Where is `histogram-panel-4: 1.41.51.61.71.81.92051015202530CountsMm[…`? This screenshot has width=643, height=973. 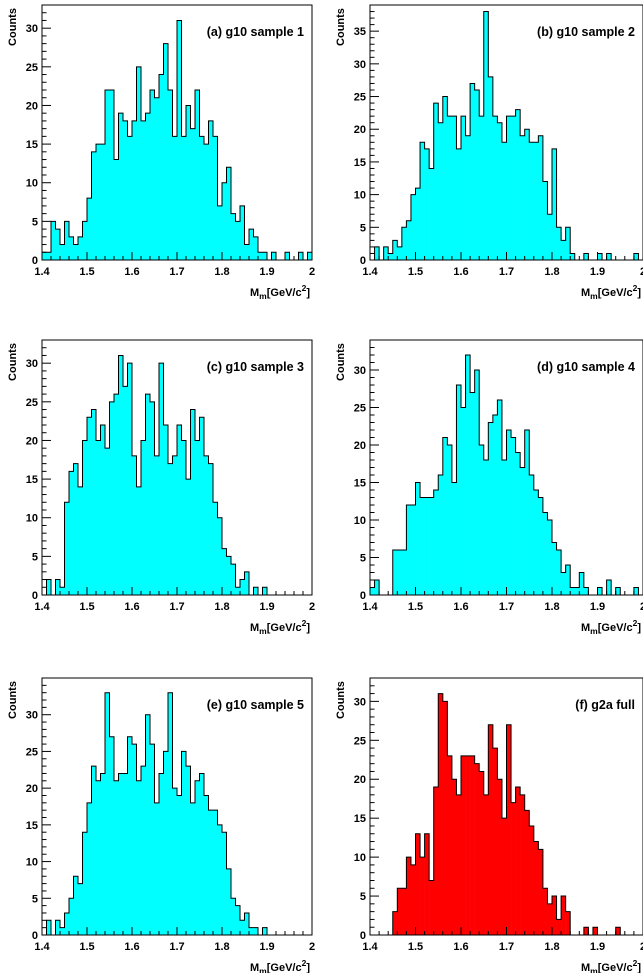 histogram-panel-4: 1.41.51.61.71.81.92051015202530CountsMm[… is located at coordinates (489, 487).